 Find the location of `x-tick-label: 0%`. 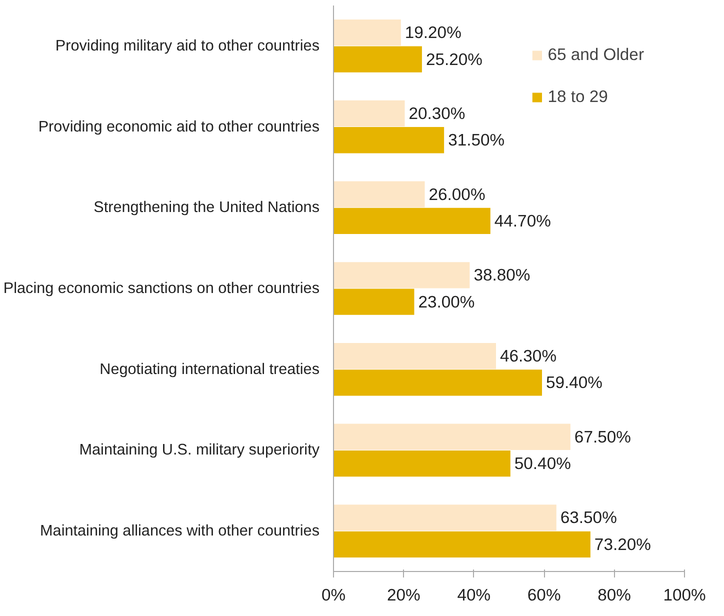

x-tick-label: 0% is located at coordinates (333, 595).